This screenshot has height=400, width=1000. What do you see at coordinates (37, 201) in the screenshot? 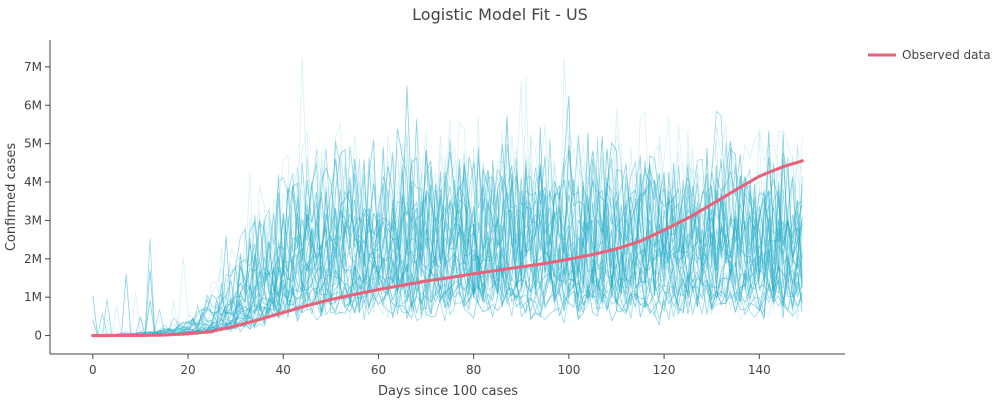
I see `y-ticks: 0 1M 2M 3M 4M 5M 6M 7M` at bounding box center [37, 201].